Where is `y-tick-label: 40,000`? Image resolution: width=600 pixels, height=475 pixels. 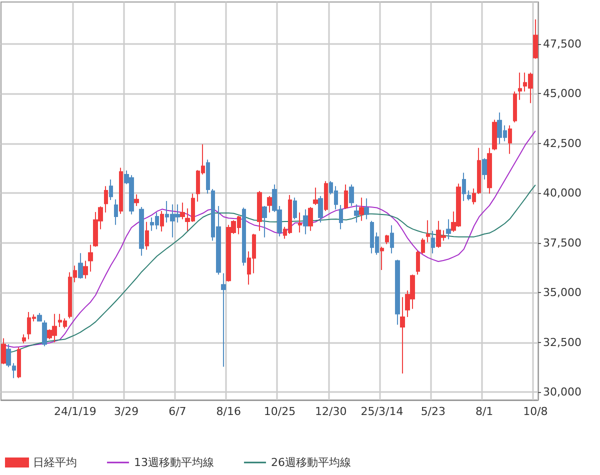
y-tick-label: 40,000 is located at coordinates (562, 193).